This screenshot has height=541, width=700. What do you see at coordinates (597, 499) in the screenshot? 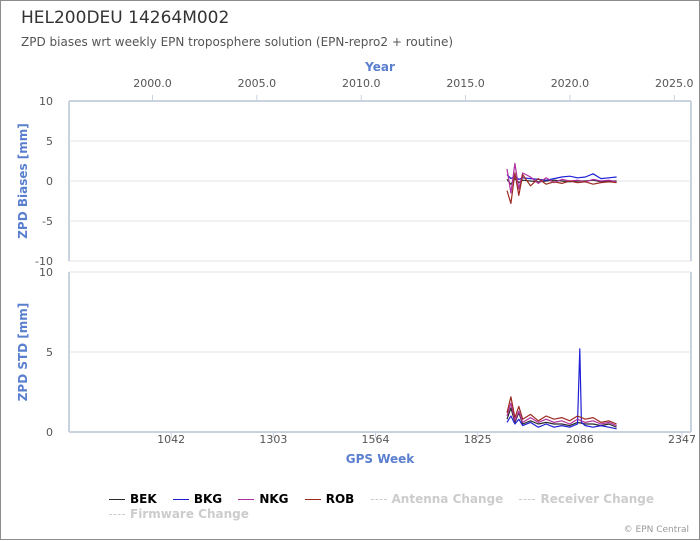
I see `legend-label-receiver-change: Receiver Change` at bounding box center [597, 499].